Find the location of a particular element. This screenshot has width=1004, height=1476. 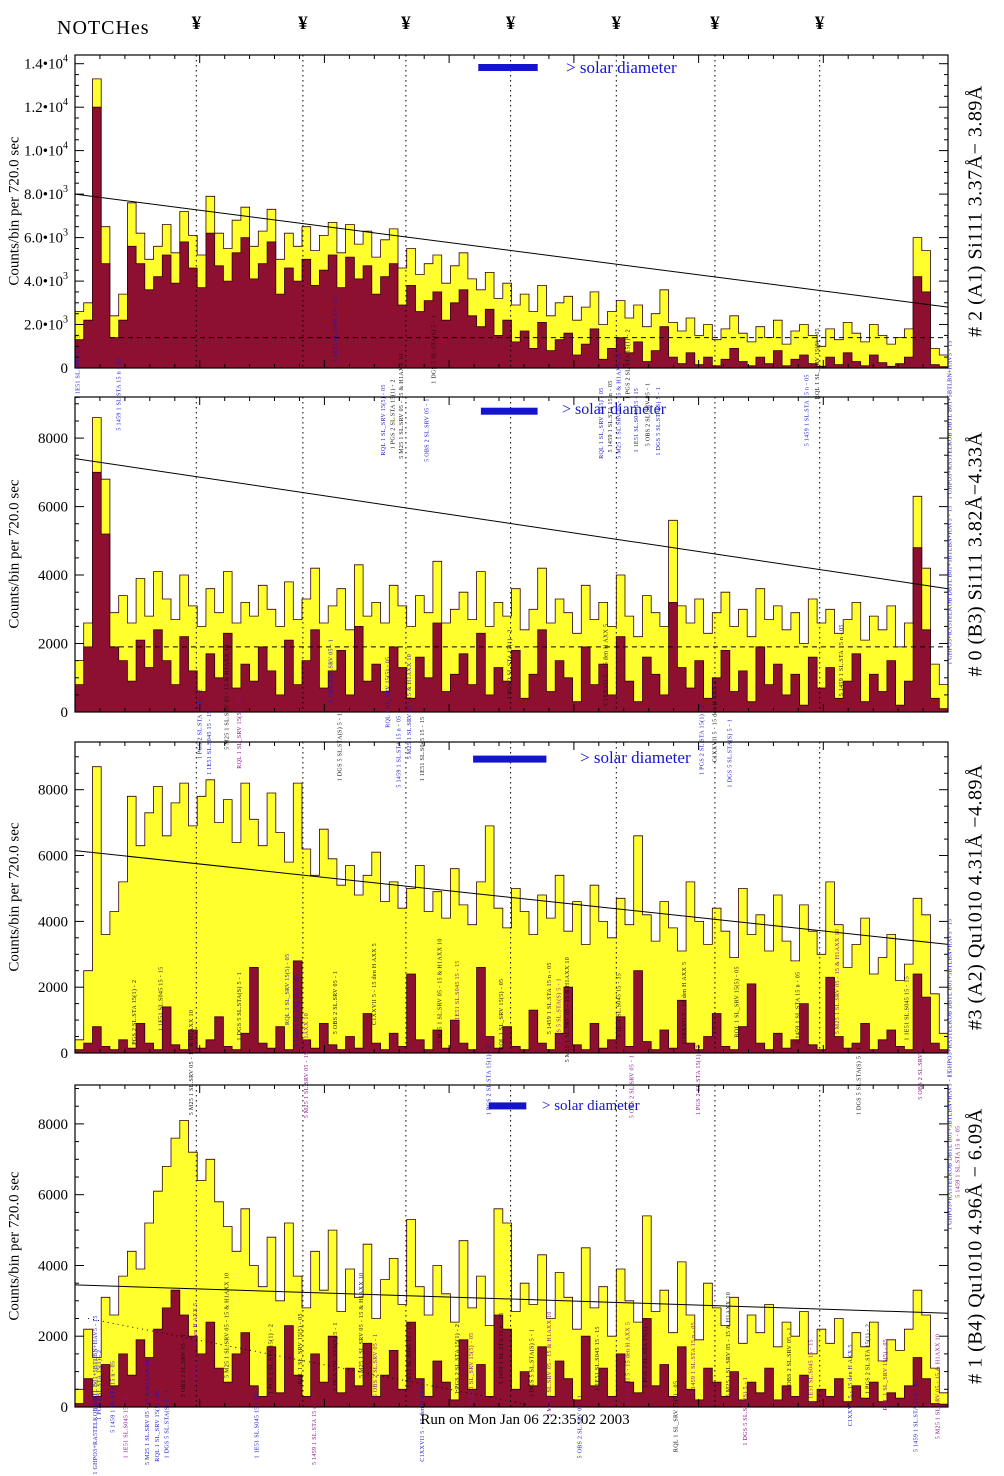

panel-1-right-label: # 2 (A1) Si111 3.37Å− 3.89Å is located at coordinates (975, 211).